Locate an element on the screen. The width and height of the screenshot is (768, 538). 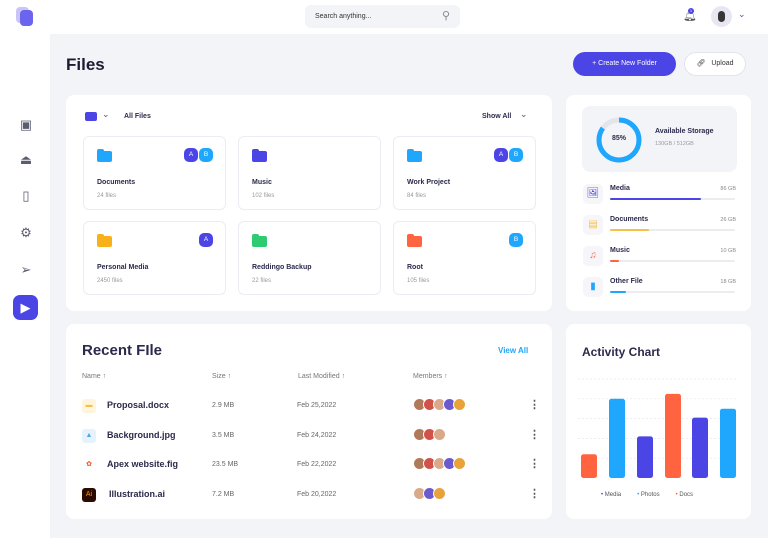
folder-name: Documents is located at coordinates (116, 182).